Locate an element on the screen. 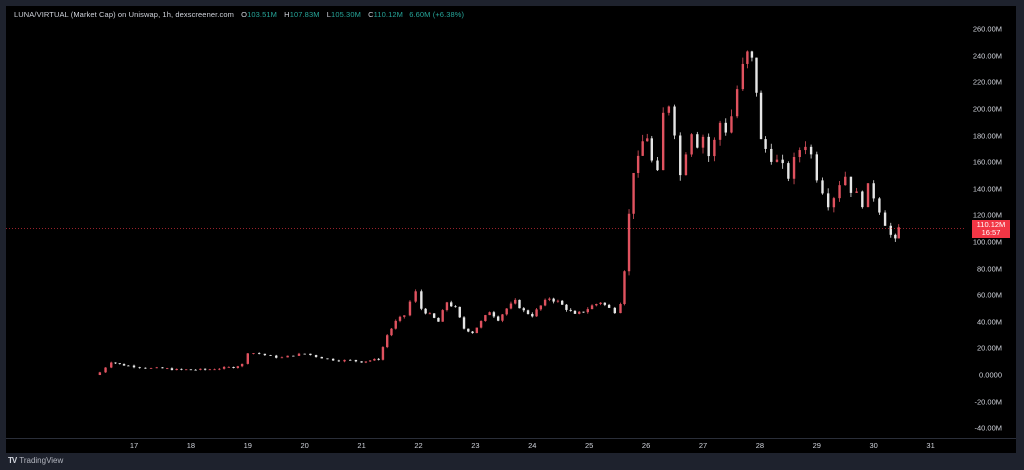  x-tick-label: 24 is located at coordinates (532, 445).